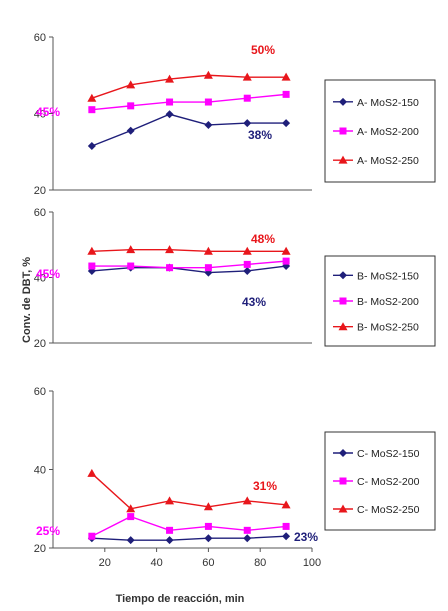 The width and height of the screenshot is (448, 611). I want to click on y-axis-label: Conv. de DBT, %, so click(27, 300).